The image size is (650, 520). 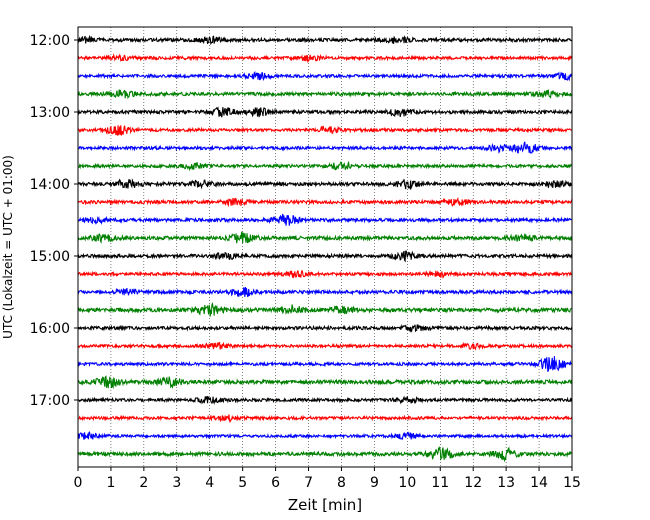 What do you see at coordinates (539, 483) in the screenshot?
I see `x-tick-label: 14` at bounding box center [539, 483].